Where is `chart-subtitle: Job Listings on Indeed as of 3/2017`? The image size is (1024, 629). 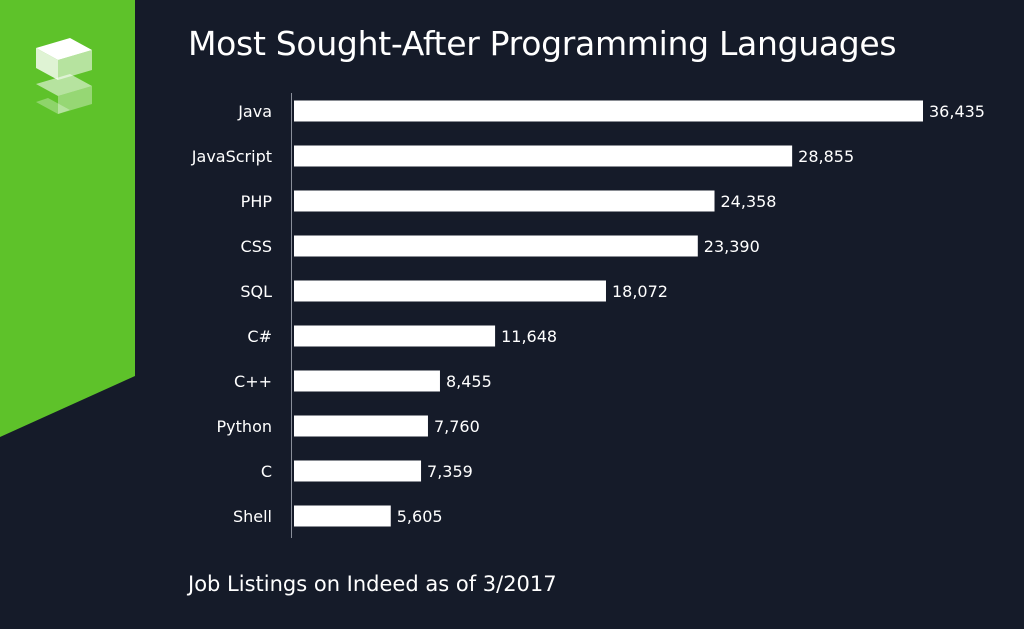
chart-subtitle: Job Listings on Indeed as of 3/2017 is located at coordinates (372, 584).